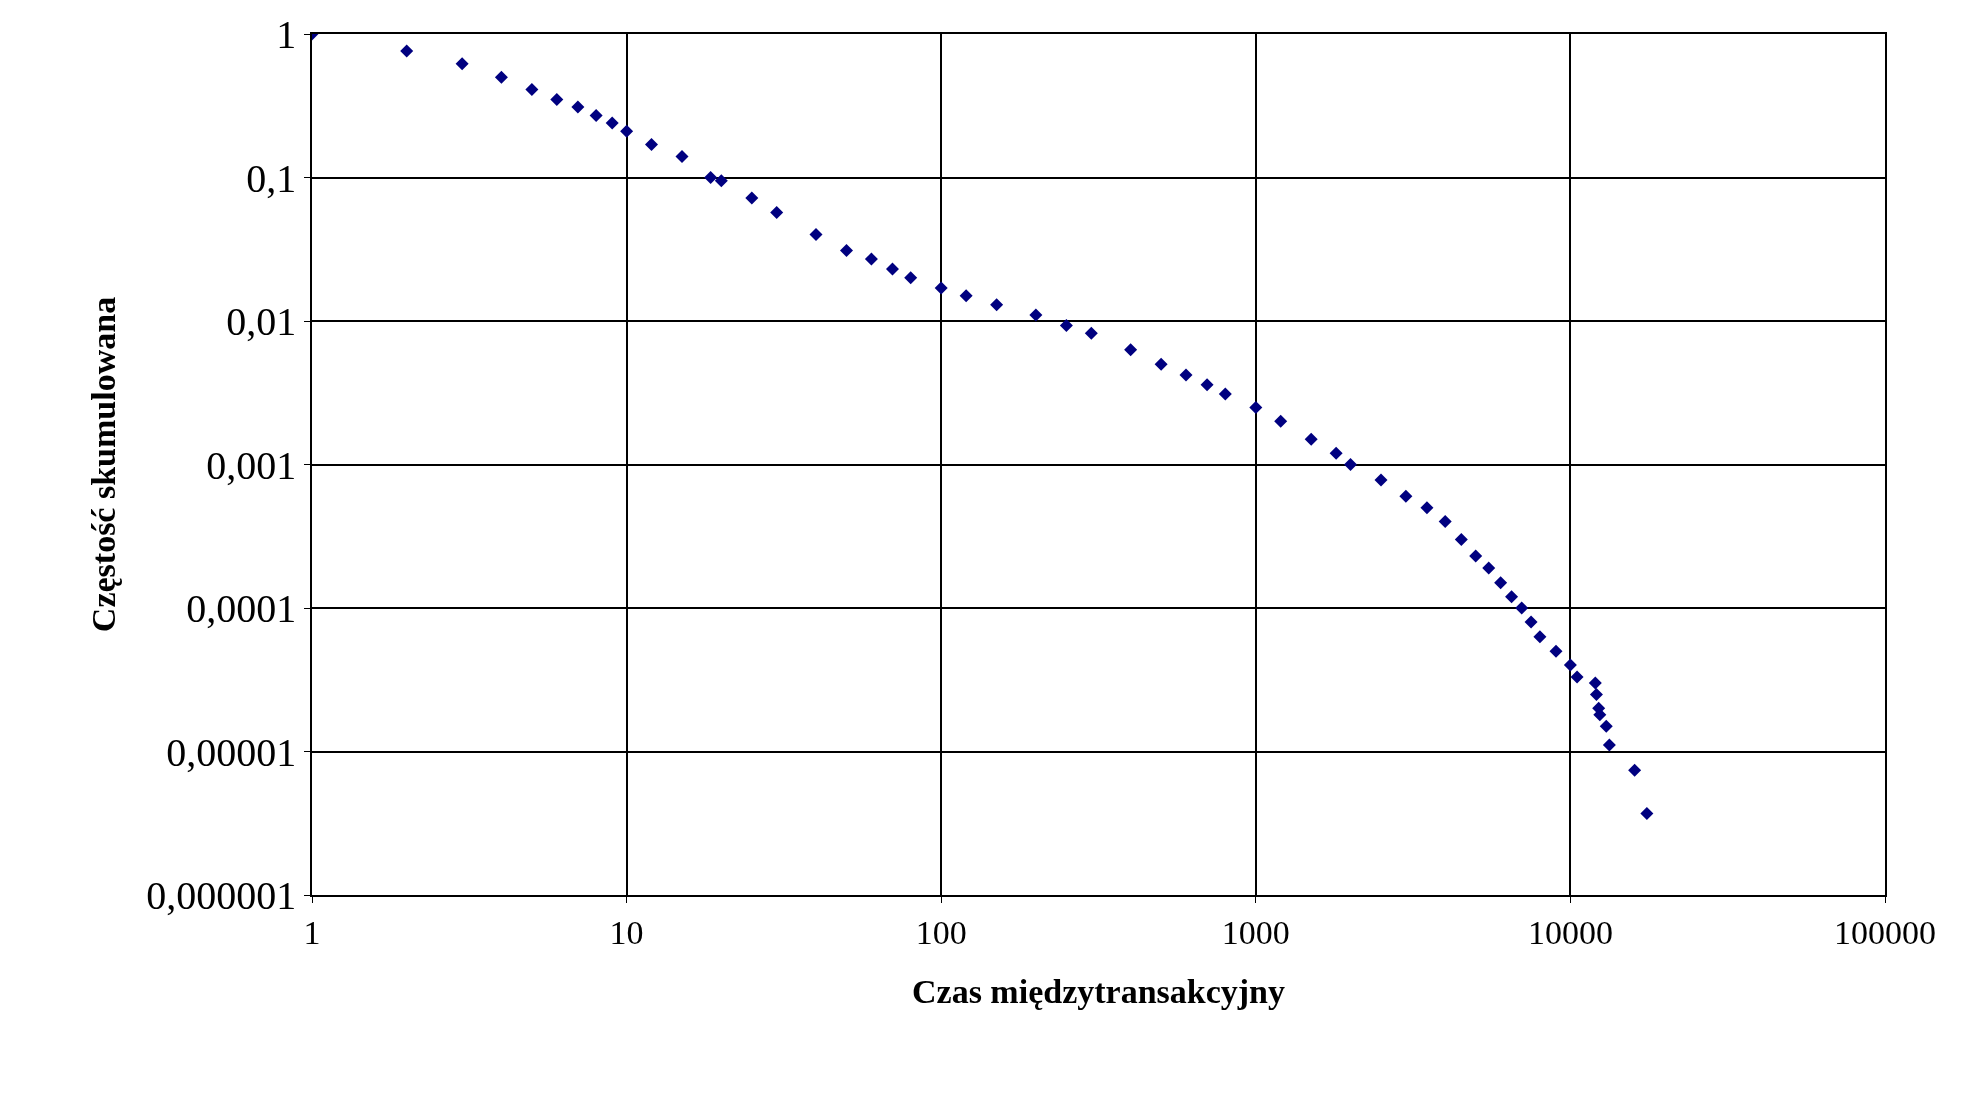  Describe the element at coordinates (1885, 932) in the screenshot. I see `x-tick-label: 100000` at that location.